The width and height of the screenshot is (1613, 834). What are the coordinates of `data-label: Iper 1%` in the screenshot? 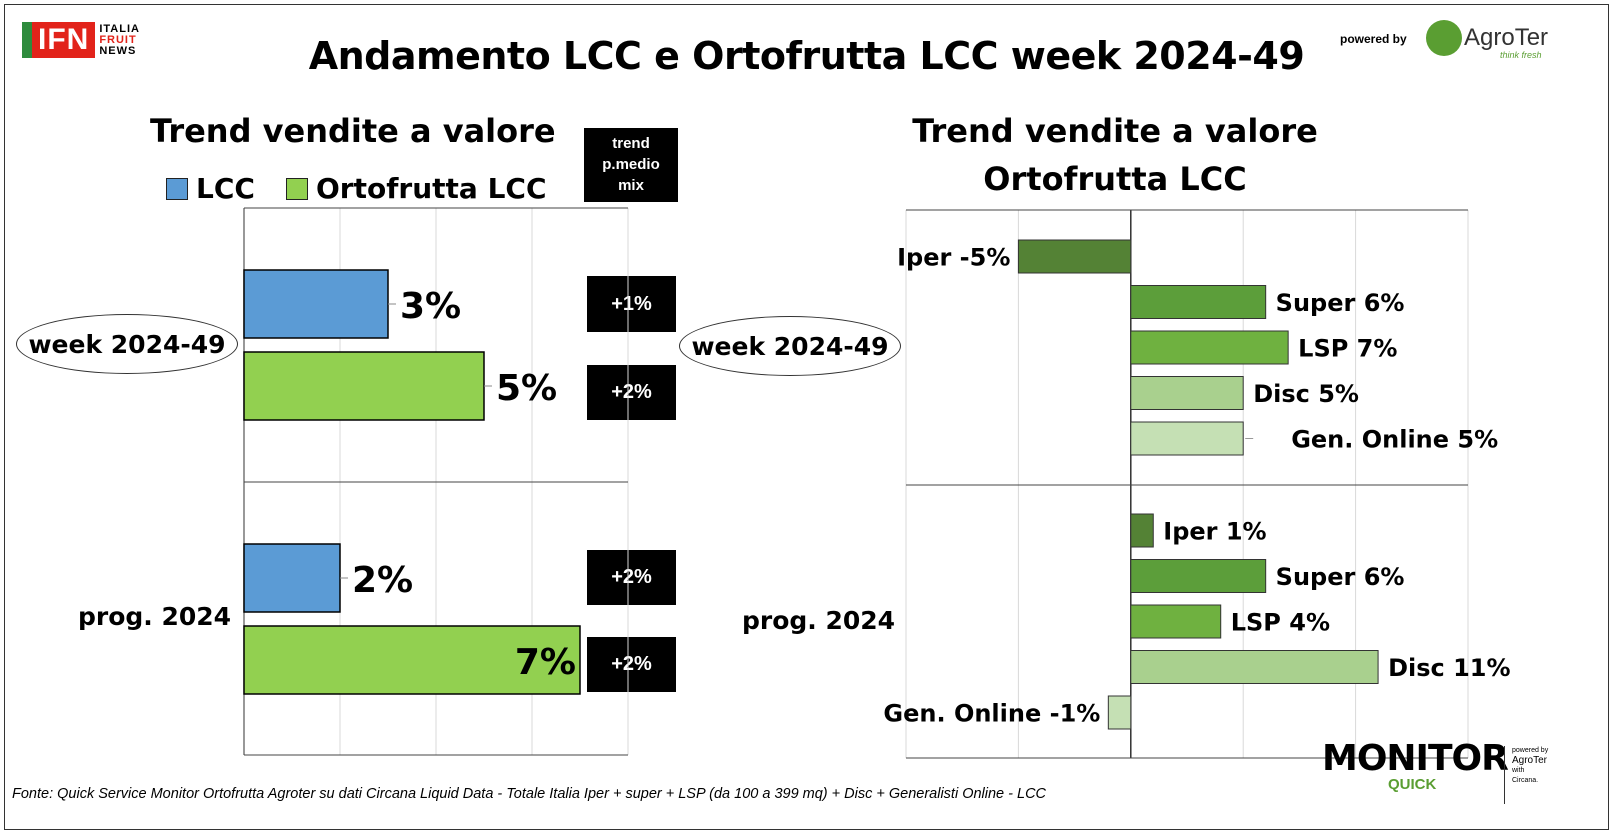 It's located at (1214, 532).